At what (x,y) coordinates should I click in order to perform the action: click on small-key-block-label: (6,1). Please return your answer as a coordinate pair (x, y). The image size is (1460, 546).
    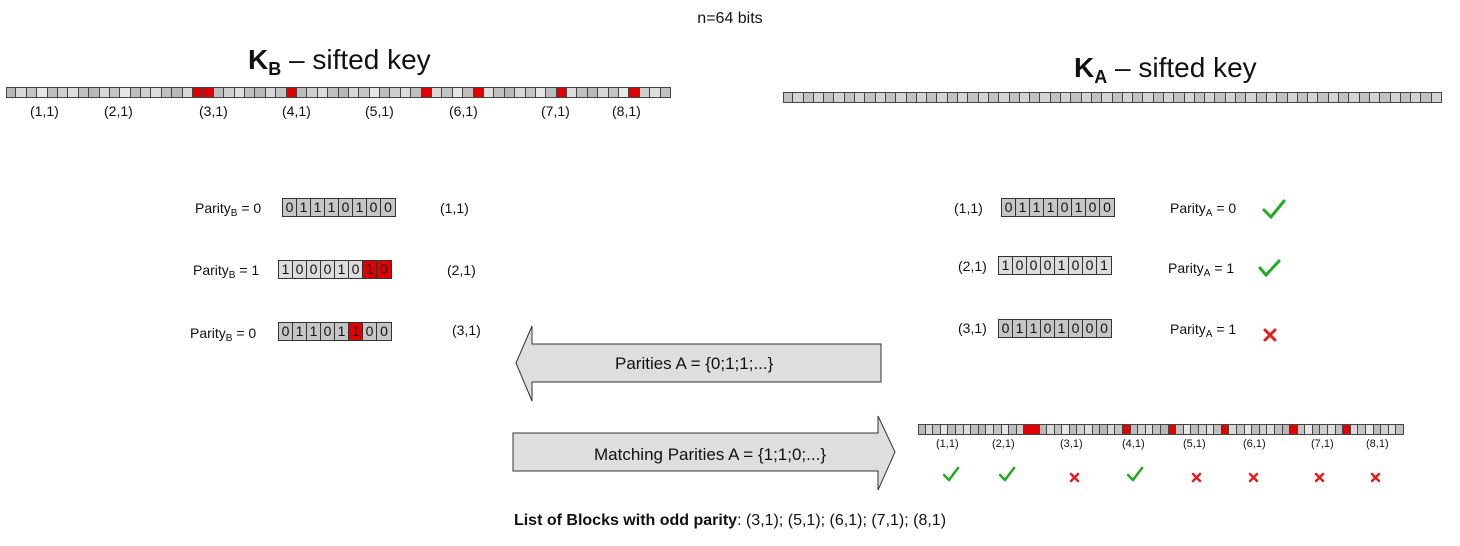
    Looking at the image, I should click on (1254, 444).